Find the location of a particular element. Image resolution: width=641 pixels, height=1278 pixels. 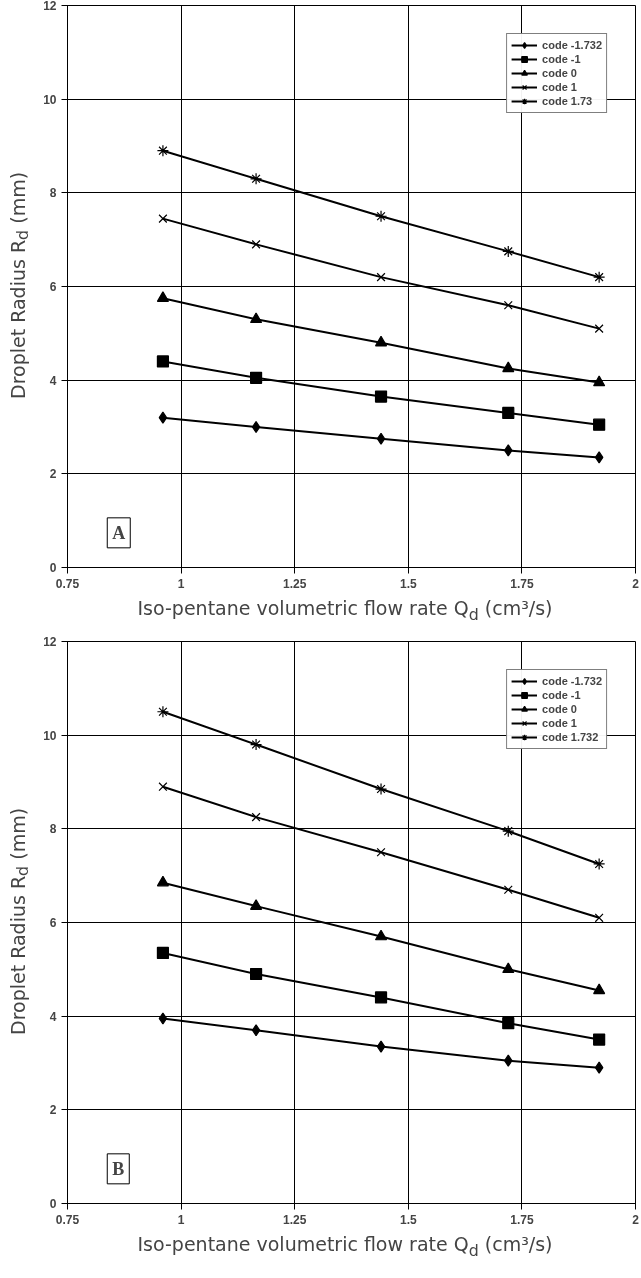

legend-label: code 1.73 is located at coordinates (567, 101).